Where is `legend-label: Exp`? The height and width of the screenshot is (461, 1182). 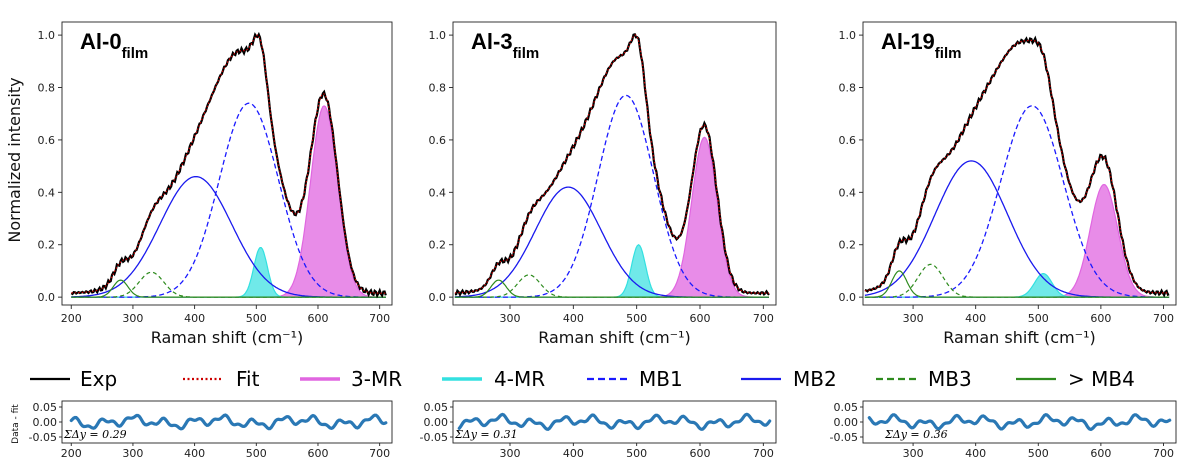
legend-label: Exp is located at coordinates (98, 379).